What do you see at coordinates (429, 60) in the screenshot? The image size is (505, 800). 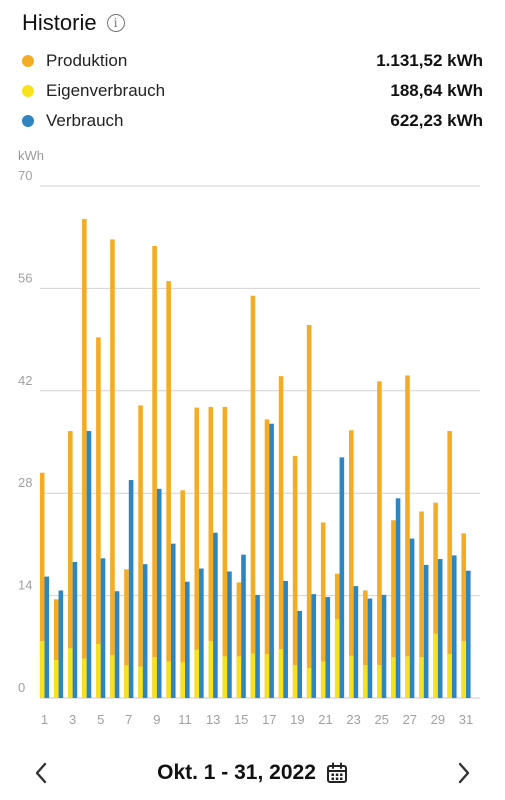 I see `legend-value: 1.131,52 kWh` at bounding box center [429, 60].